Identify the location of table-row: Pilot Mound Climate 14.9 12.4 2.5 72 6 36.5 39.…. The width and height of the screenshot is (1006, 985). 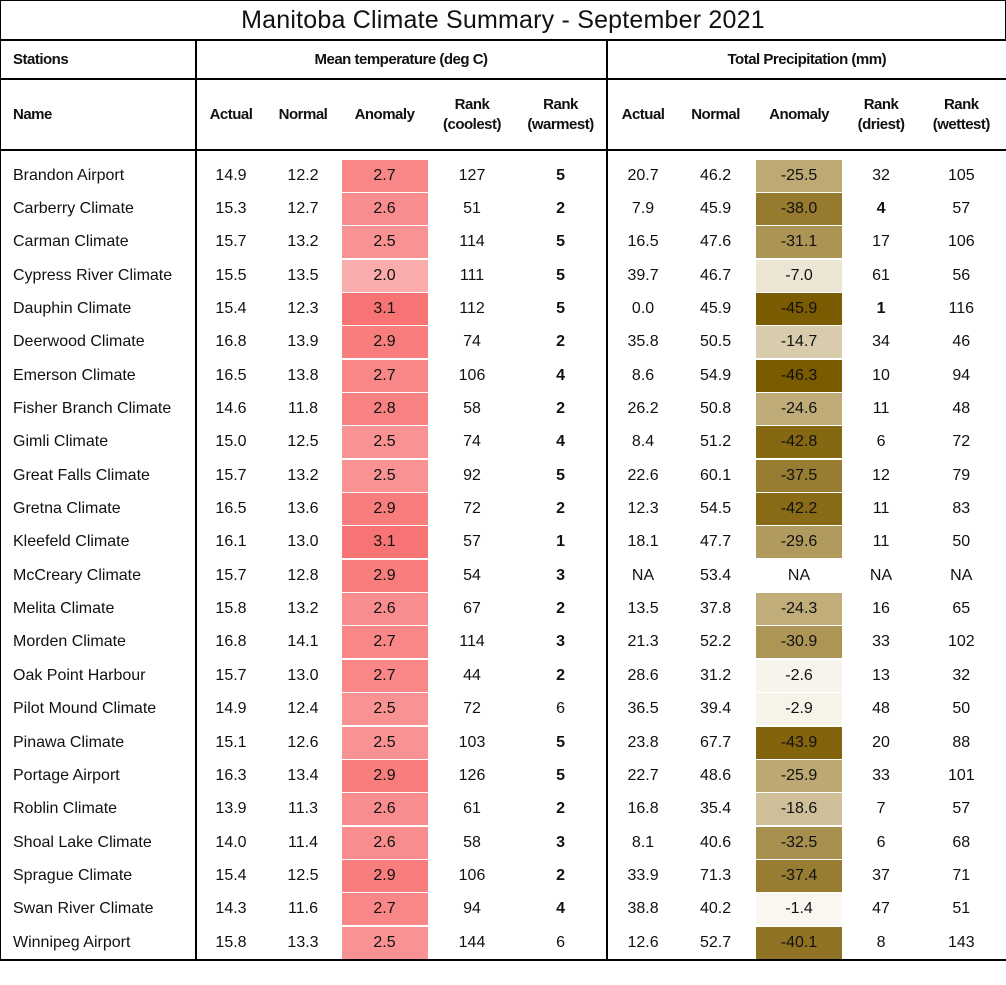
(503, 709).